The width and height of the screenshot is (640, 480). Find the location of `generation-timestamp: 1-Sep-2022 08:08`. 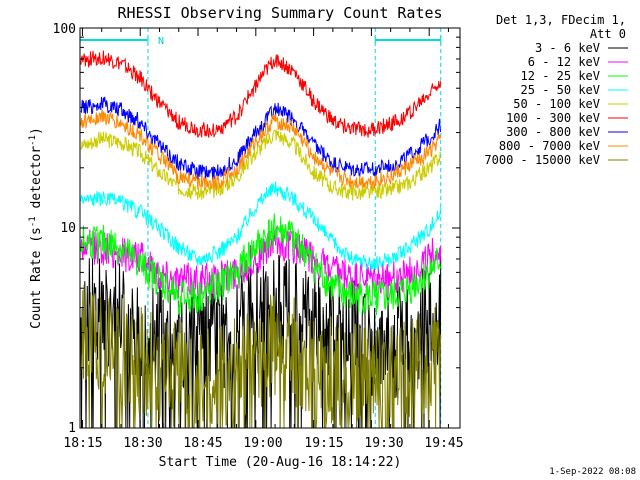

generation-timestamp: 1-Sep-2022 08:08 is located at coordinates (592, 472).